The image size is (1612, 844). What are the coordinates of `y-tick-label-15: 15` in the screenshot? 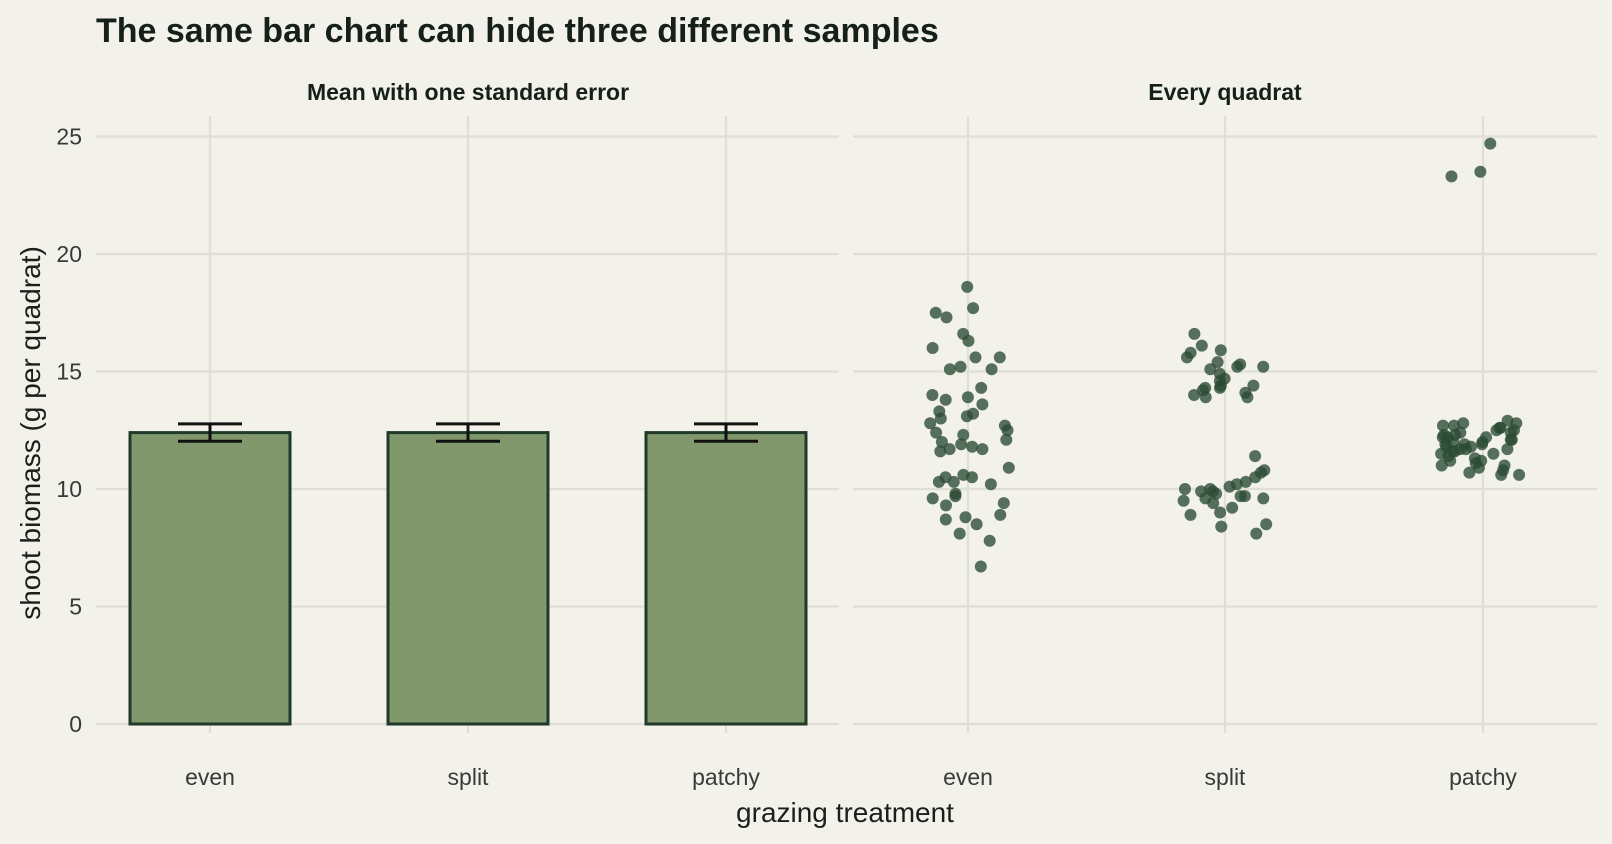 It's located at (69, 372).